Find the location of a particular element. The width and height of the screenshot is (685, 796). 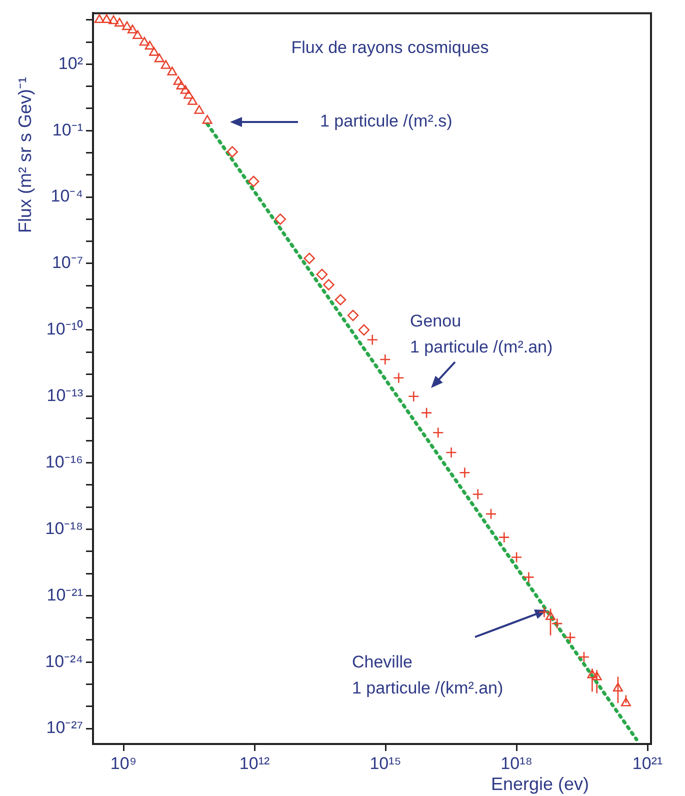

annotation: Genou 1 particule /(m².an) is located at coordinates (481, 334).